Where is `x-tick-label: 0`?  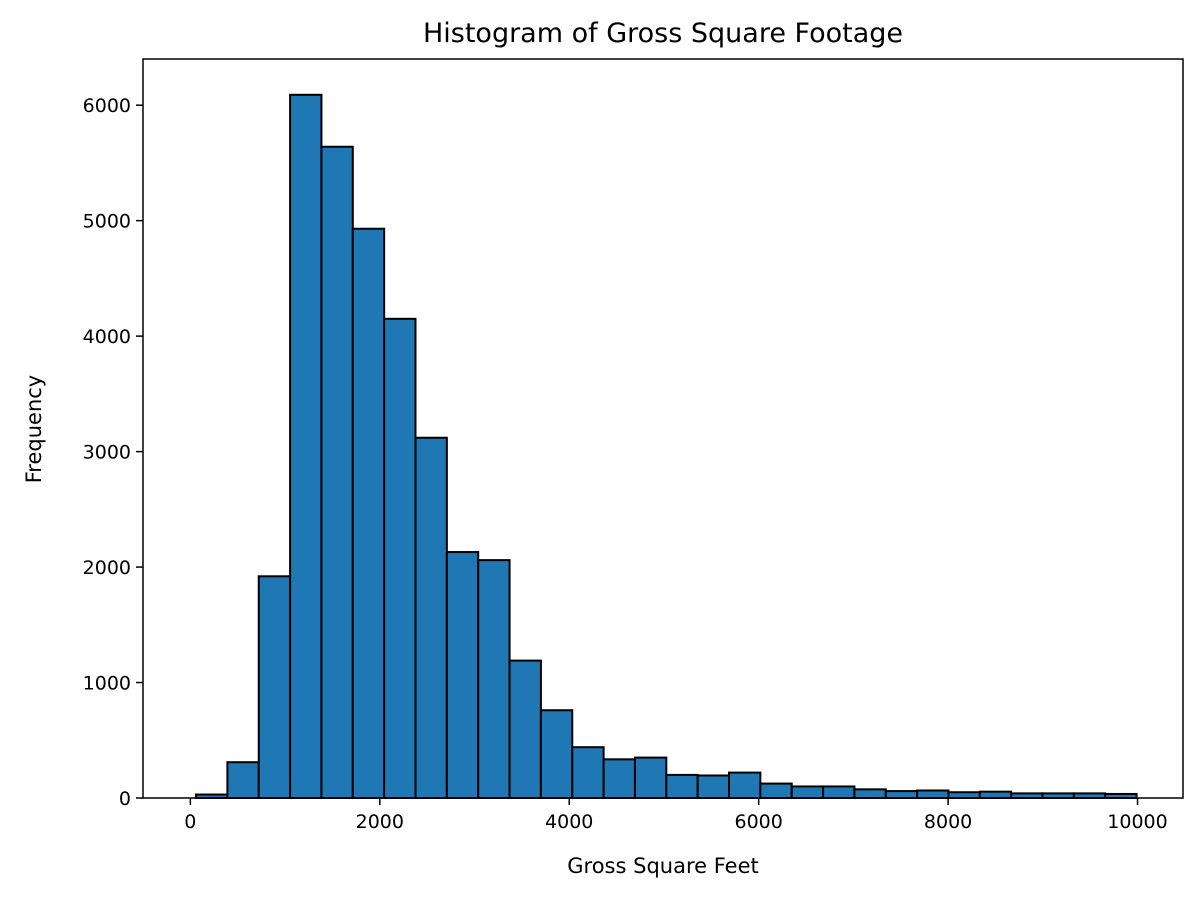
x-tick-label: 0 is located at coordinates (190, 822).